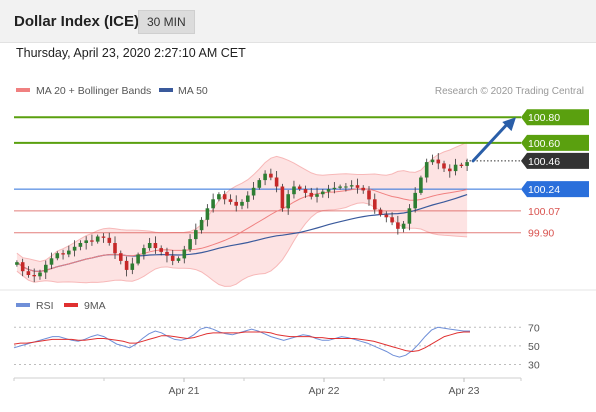 The width and height of the screenshot is (596, 412). Describe the element at coordinates (544, 212) in the screenshot. I see `level-label-100.07: 100.07` at that location.